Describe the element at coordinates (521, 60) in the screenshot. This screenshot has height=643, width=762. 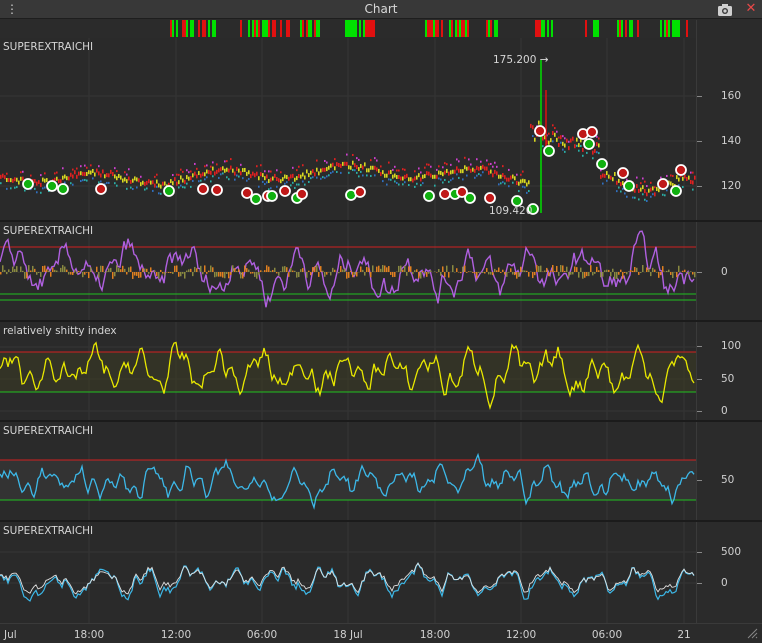
I see `high-price-tag: 175.200 →` at that location.